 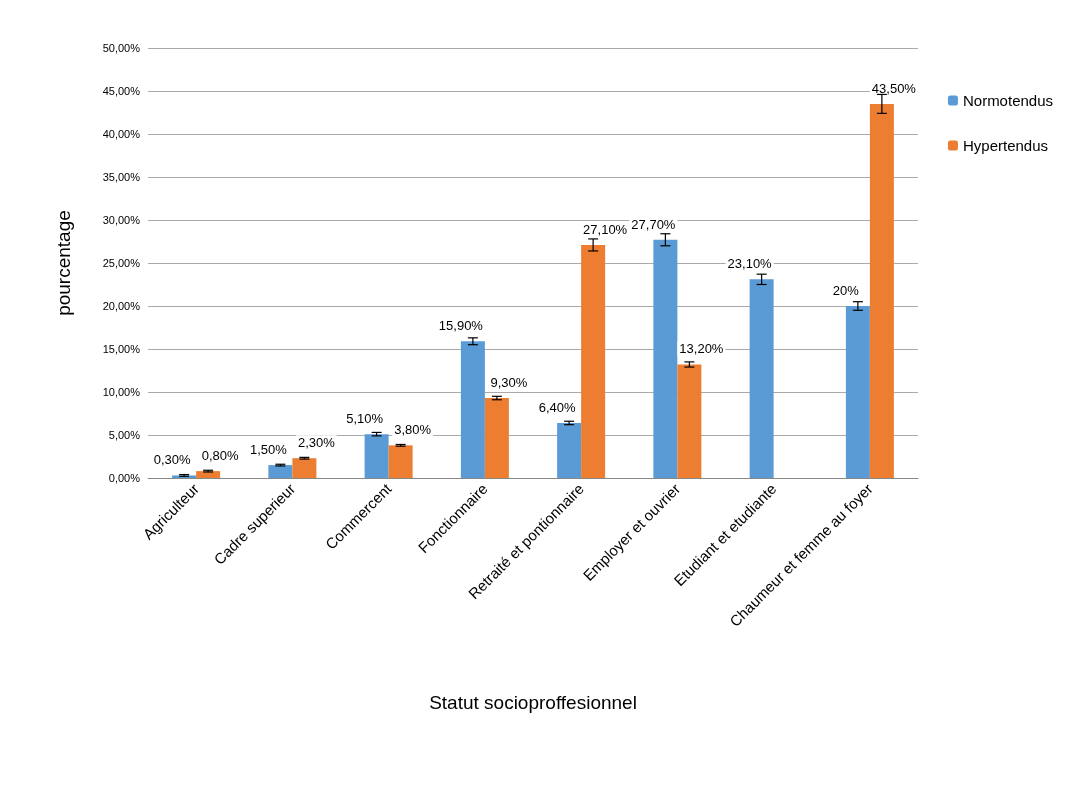 What do you see at coordinates (461, 326) in the screenshot?
I see `data-label: 15,90%` at bounding box center [461, 326].